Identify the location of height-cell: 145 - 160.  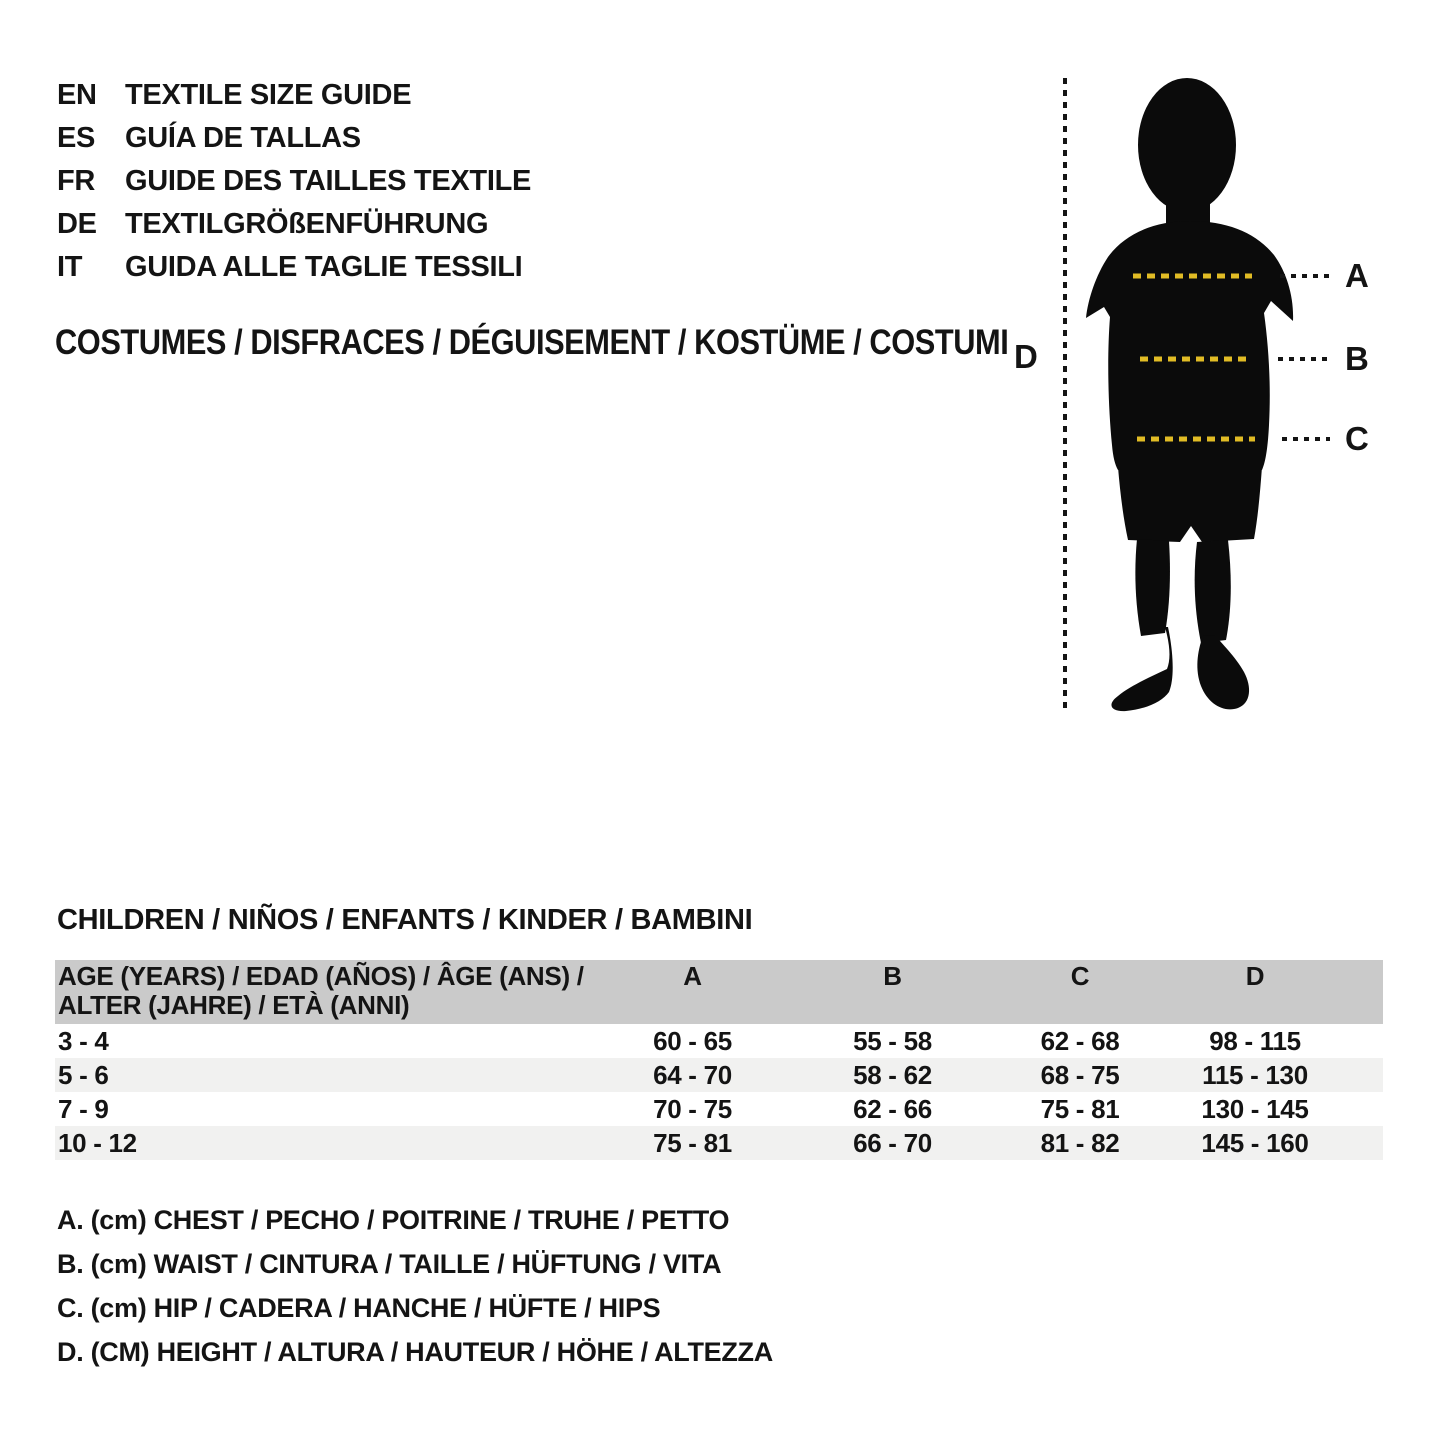
(1255, 1143).